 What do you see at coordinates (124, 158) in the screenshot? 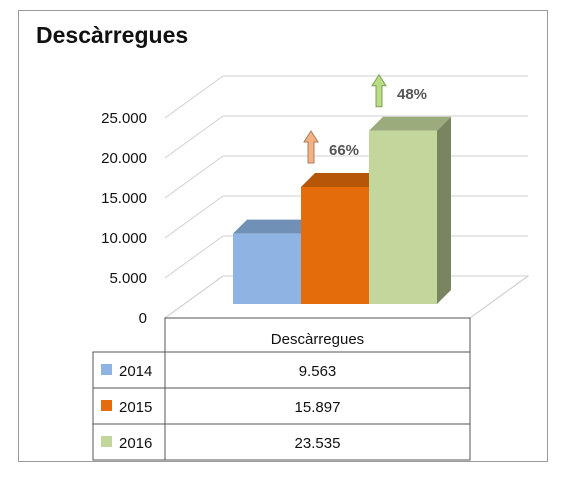
I see `y-tick-label: 20.000` at bounding box center [124, 158].